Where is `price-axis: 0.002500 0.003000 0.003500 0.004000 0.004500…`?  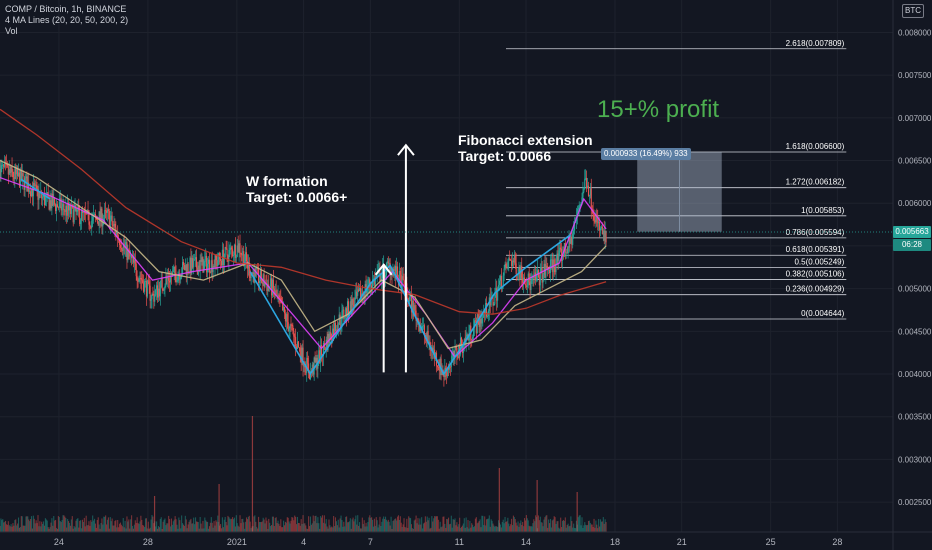 price-axis: 0.002500 0.003000 0.003500 0.004000 0.004500… is located at coordinates (915, 267).